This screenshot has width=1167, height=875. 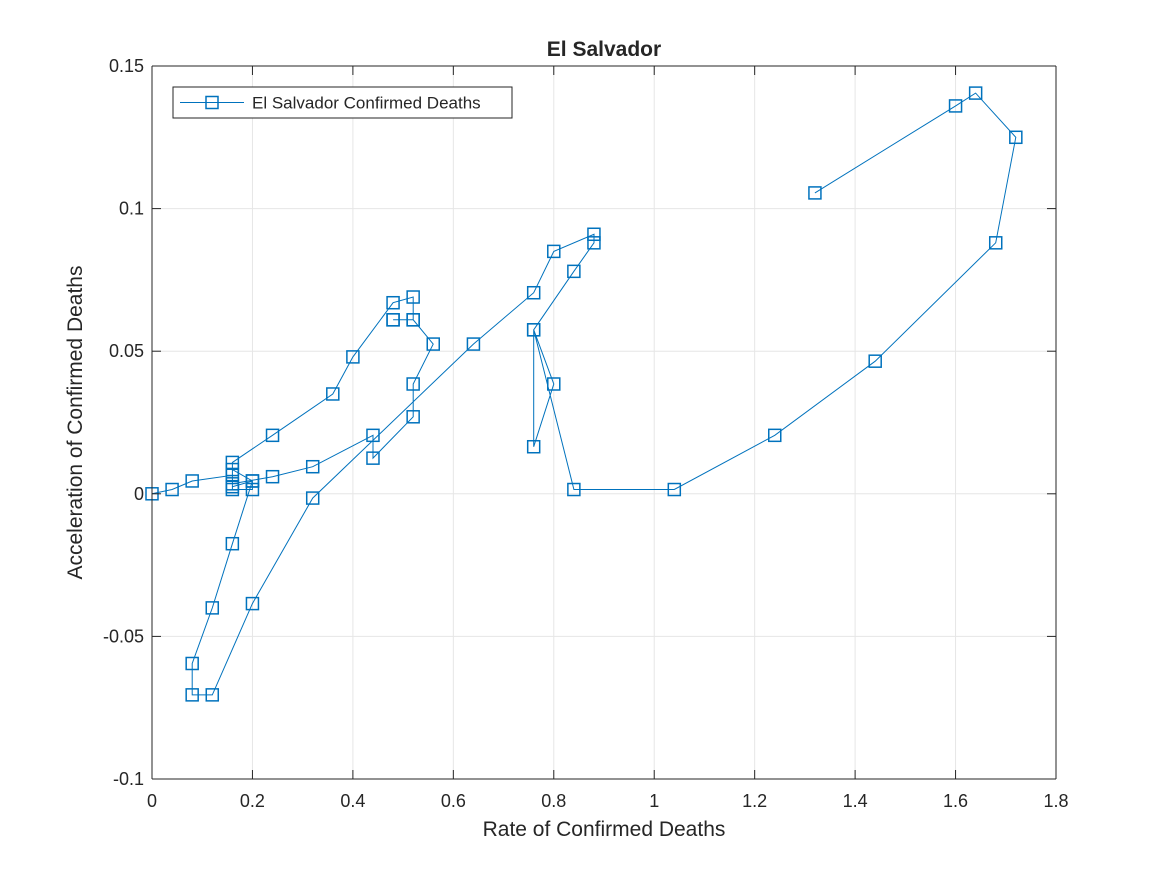 I want to click on x-tick-label: 0.6, so click(x=453, y=801).